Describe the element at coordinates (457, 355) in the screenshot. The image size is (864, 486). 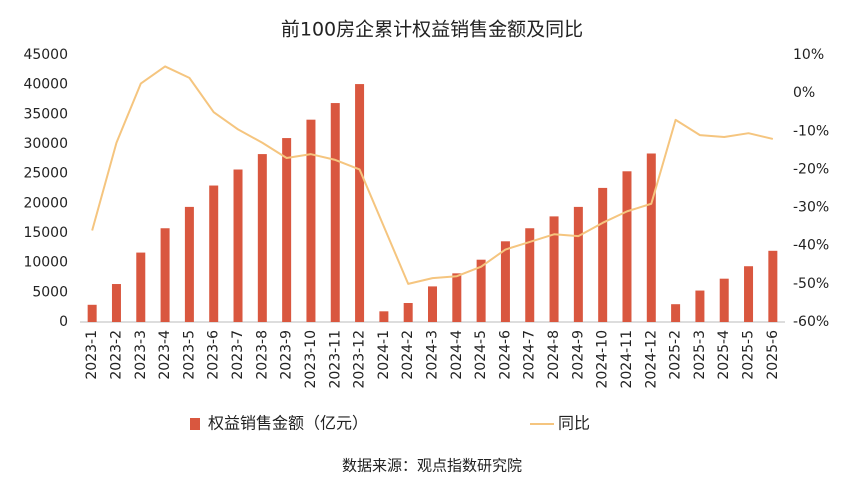
I see `x-tick-label: 2024-4` at that location.